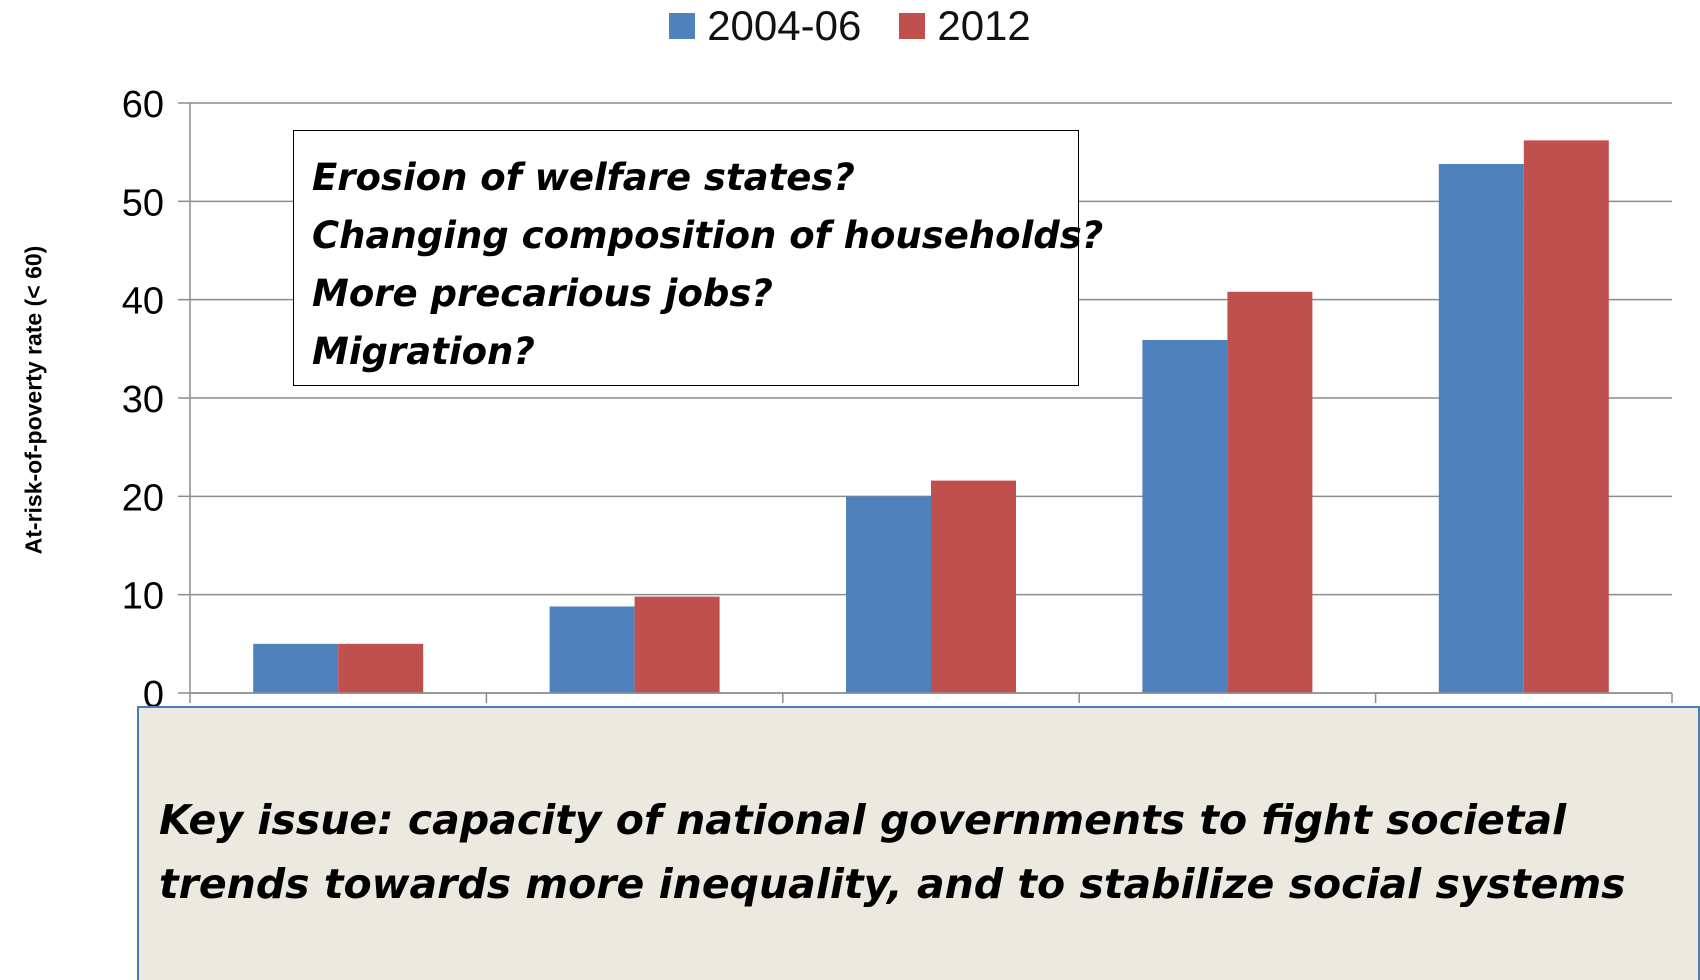 The image size is (1700, 980). I want to click on legend: 2004-06 2012, so click(850, 26).